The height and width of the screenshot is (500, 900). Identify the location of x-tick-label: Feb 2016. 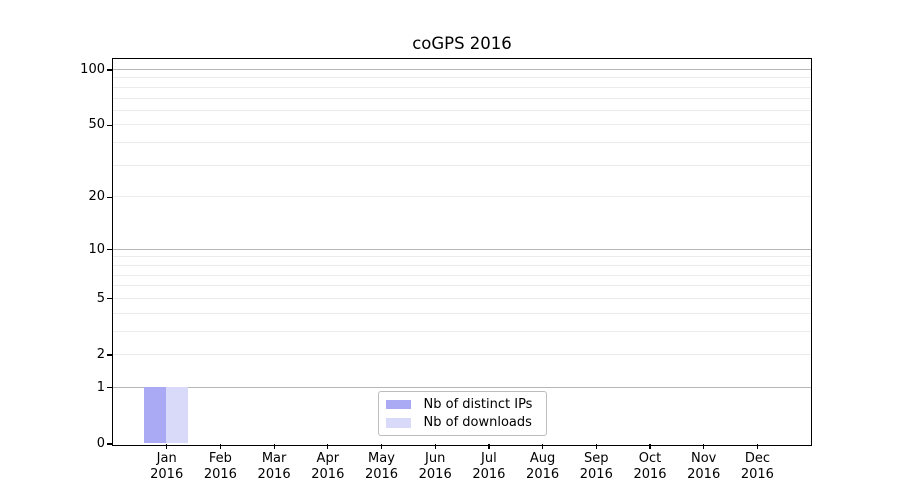
(220, 467).